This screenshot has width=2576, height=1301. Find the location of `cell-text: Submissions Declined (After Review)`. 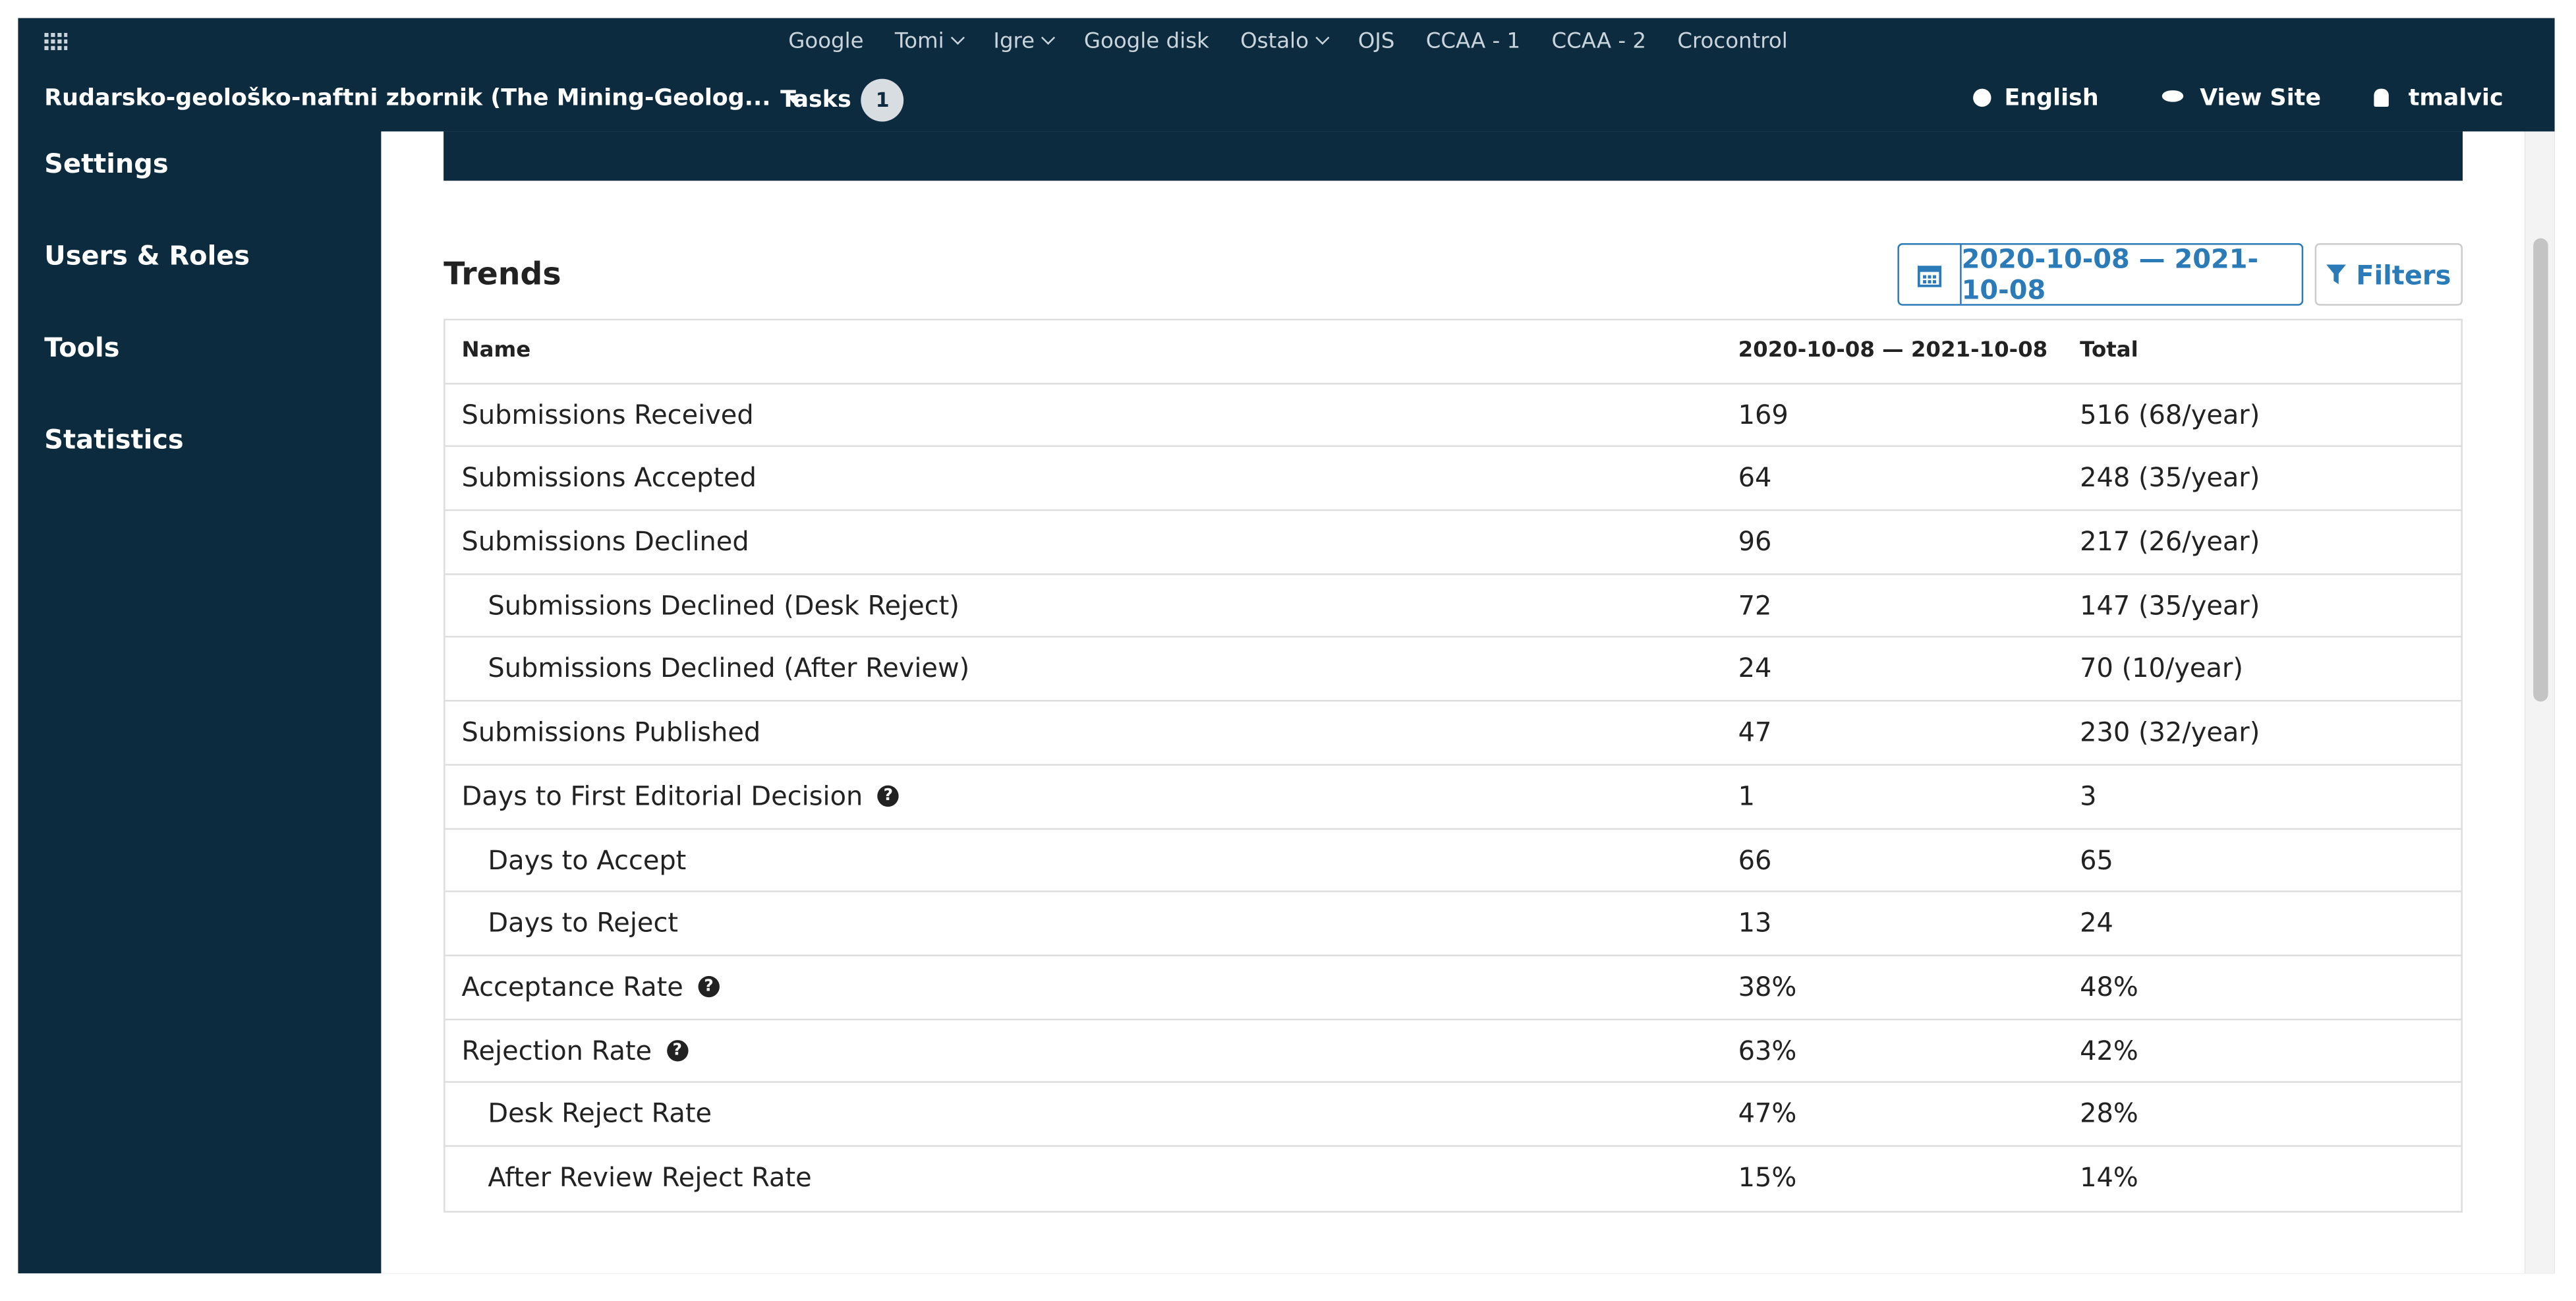

cell-text: Submissions Declined (After Review) is located at coordinates (729, 668).